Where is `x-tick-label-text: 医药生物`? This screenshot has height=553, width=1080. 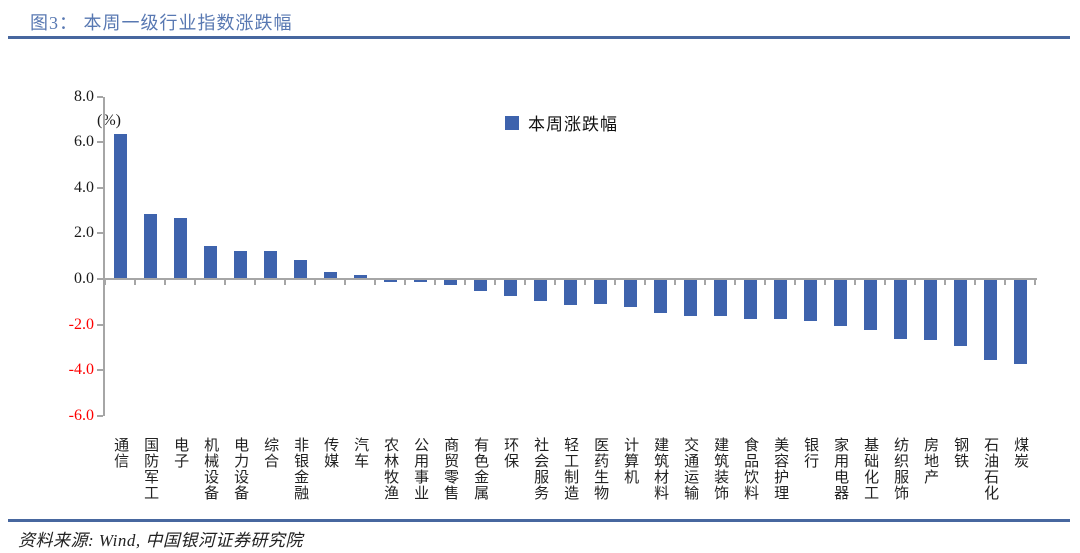 x-tick-label-text: 医药生物 is located at coordinates (600, 469).